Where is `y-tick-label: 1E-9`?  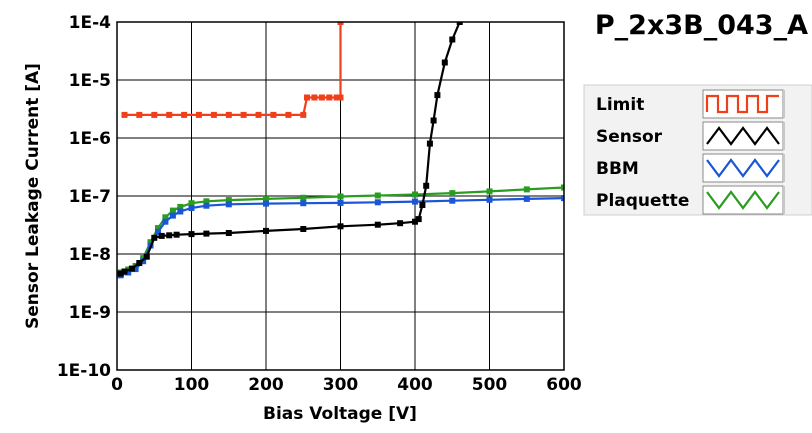 y-tick-label: 1E-9 is located at coordinates (90, 313).